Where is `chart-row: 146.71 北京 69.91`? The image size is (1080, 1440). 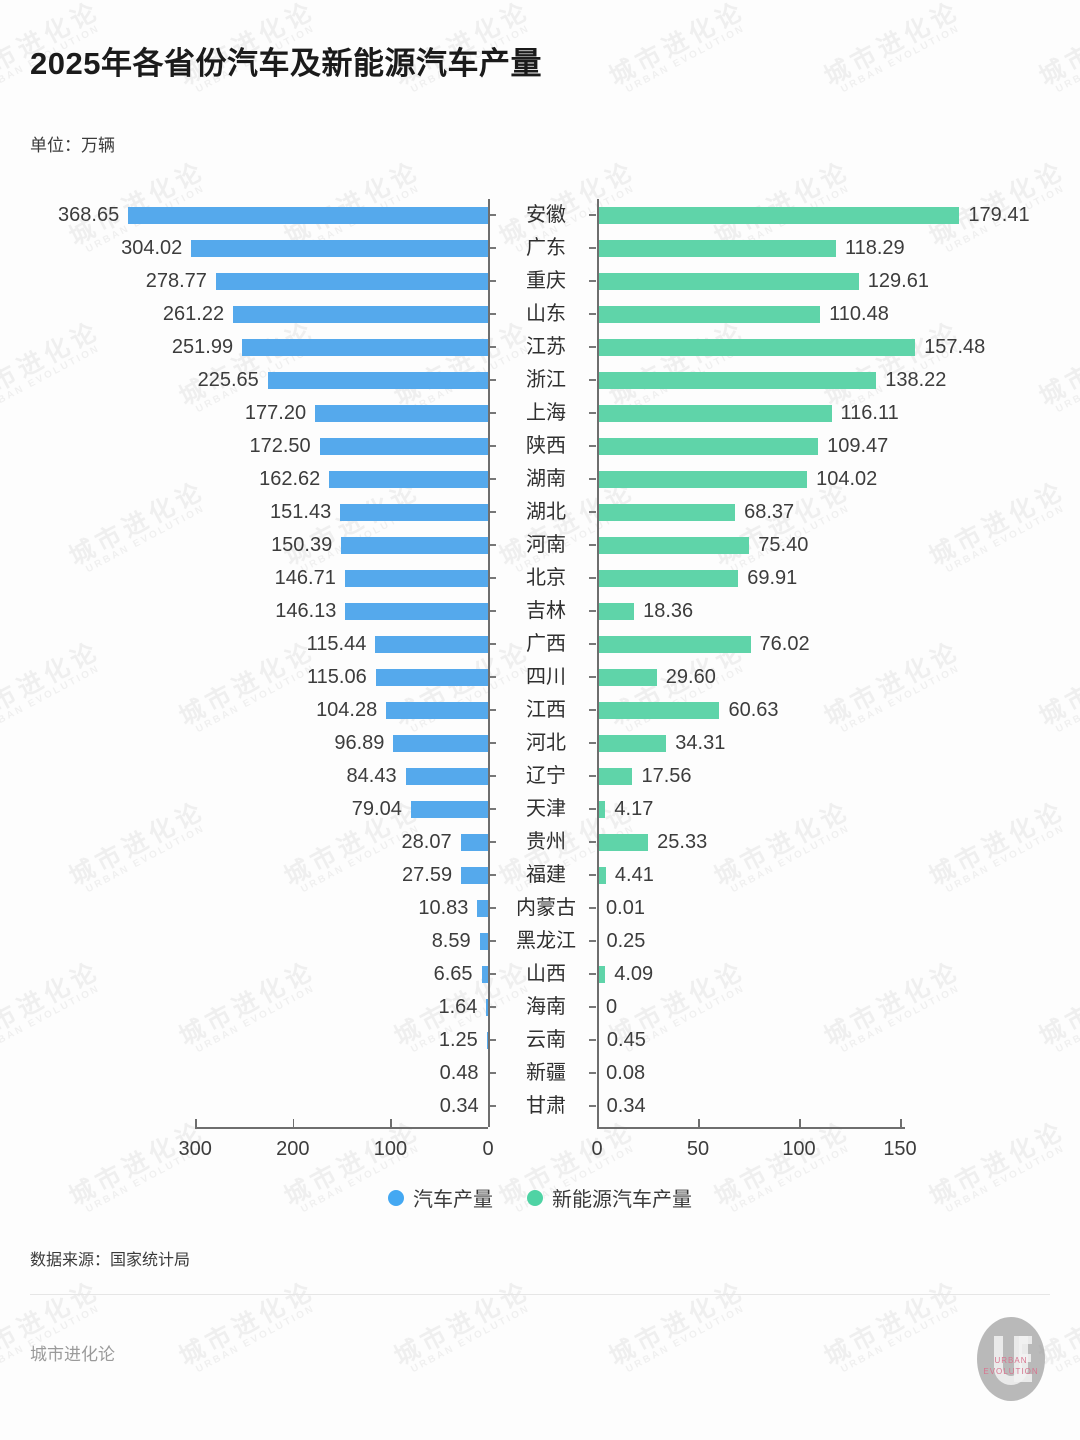
chart-row: 146.71 北京 69.91 is located at coordinates (540, 578).